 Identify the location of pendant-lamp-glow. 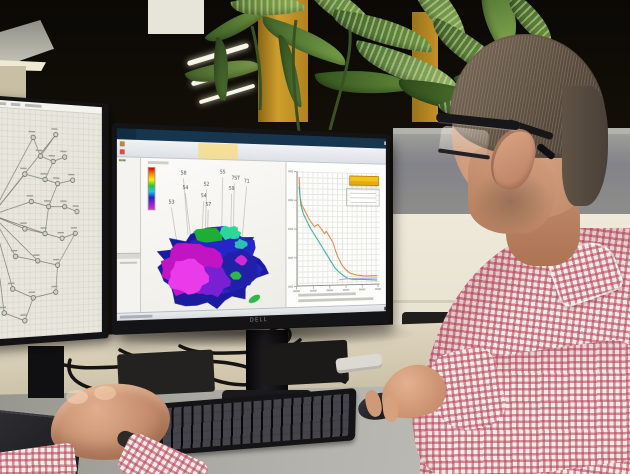
(23, 65).